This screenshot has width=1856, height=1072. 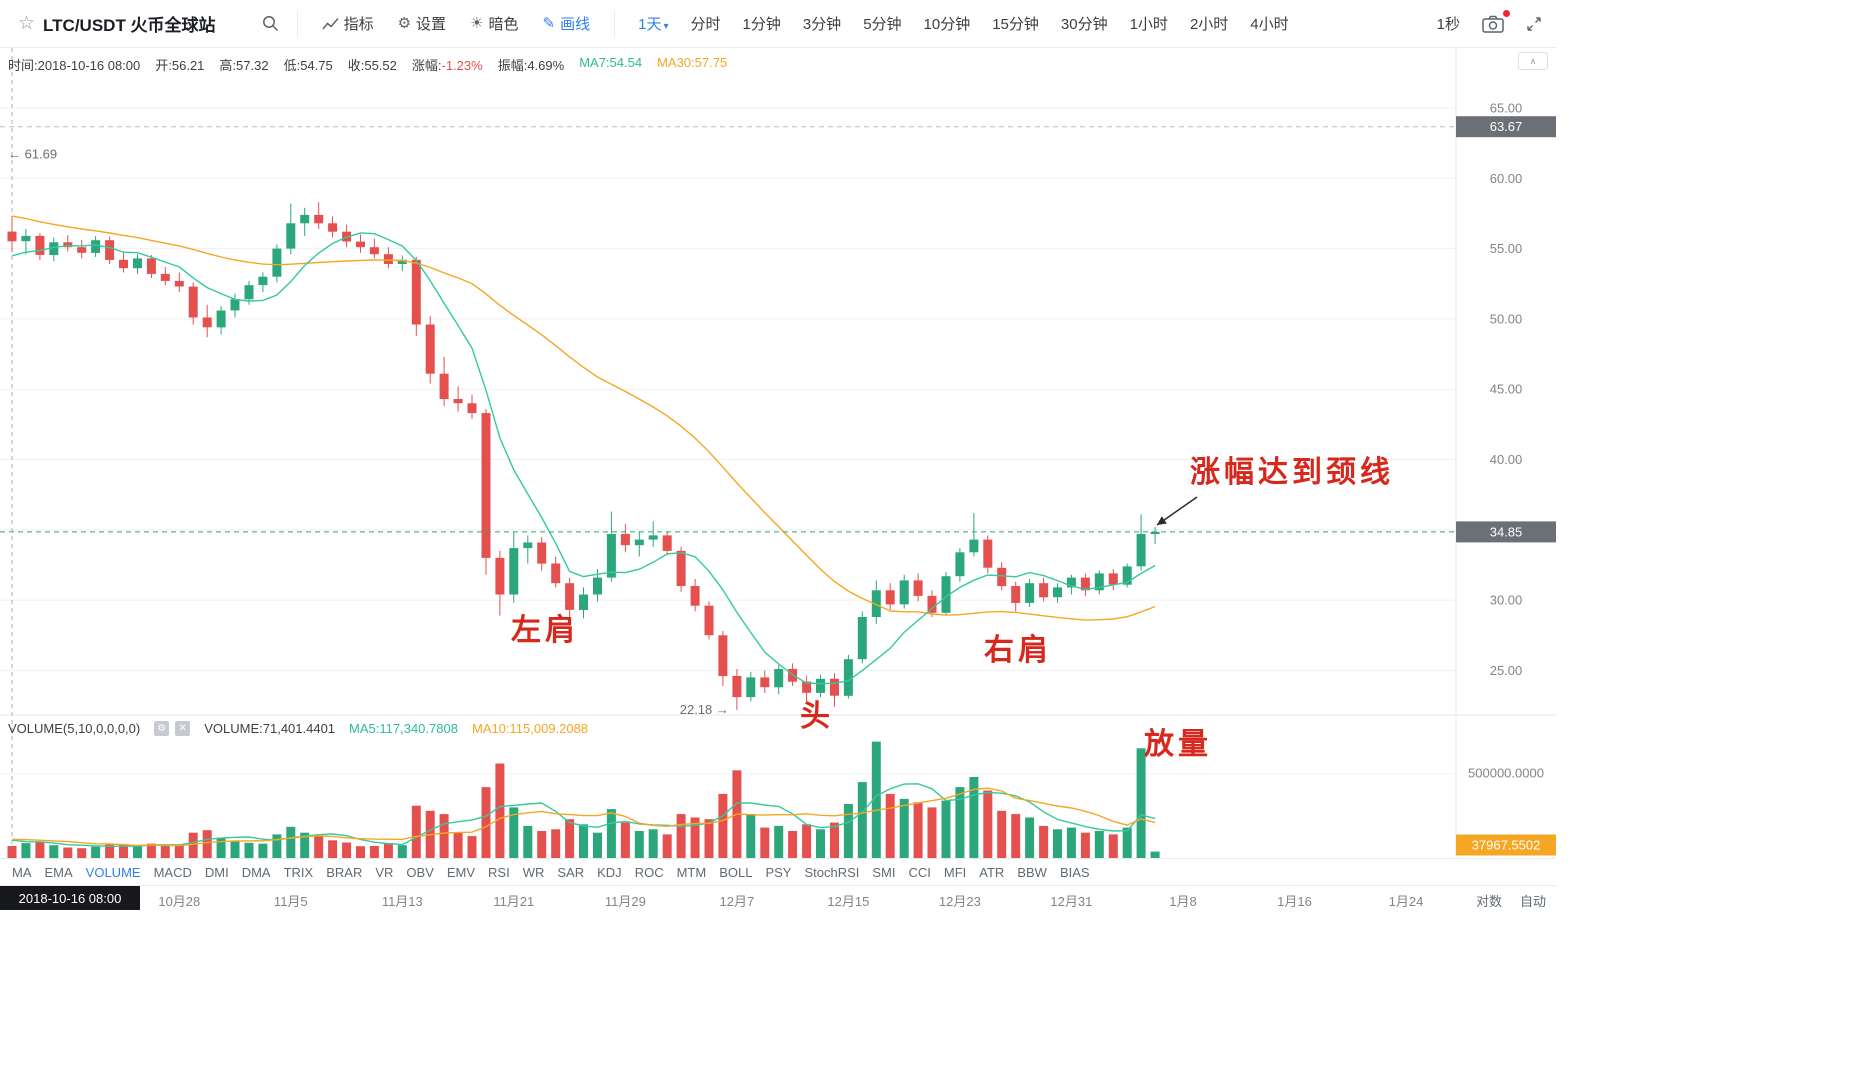 I want to click on indicator-tab-ema: EMA, so click(x=58, y=872).